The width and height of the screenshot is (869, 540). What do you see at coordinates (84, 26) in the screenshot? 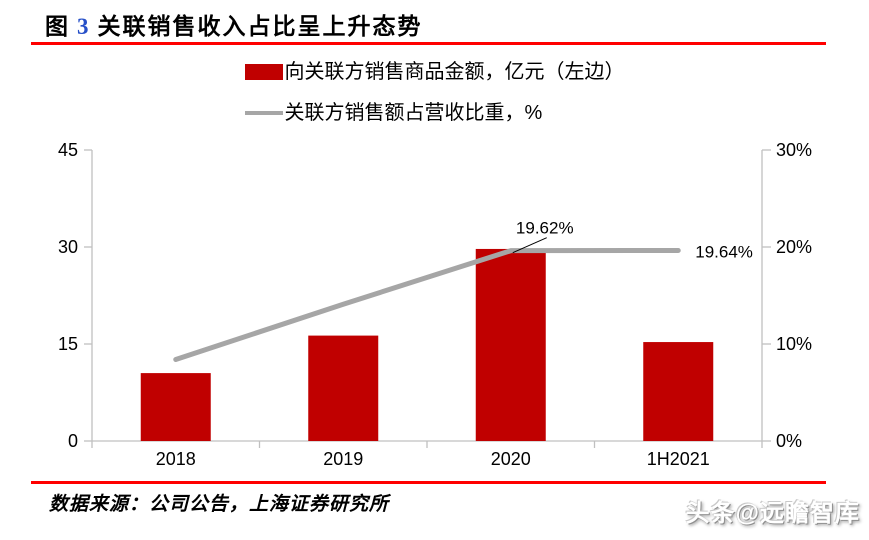
I see `figure-number: 3` at bounding box center [84, 26].